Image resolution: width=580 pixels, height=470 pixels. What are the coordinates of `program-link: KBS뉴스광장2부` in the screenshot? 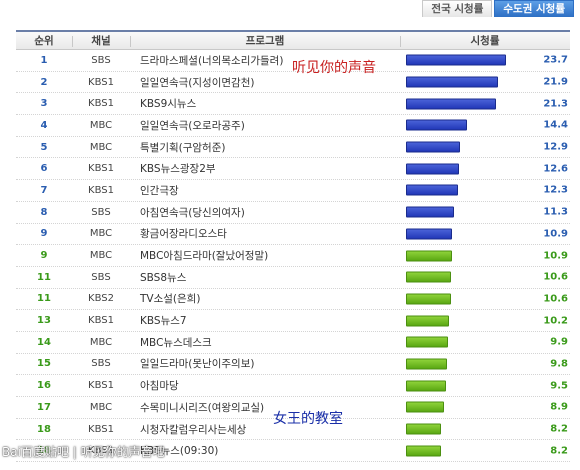 It's located at (178, 169).